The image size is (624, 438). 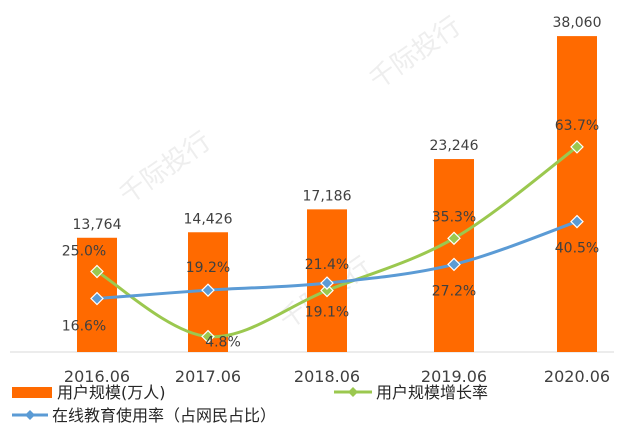 I want to click on usage-value-label: 19.2%, so click(x=208, y=268).